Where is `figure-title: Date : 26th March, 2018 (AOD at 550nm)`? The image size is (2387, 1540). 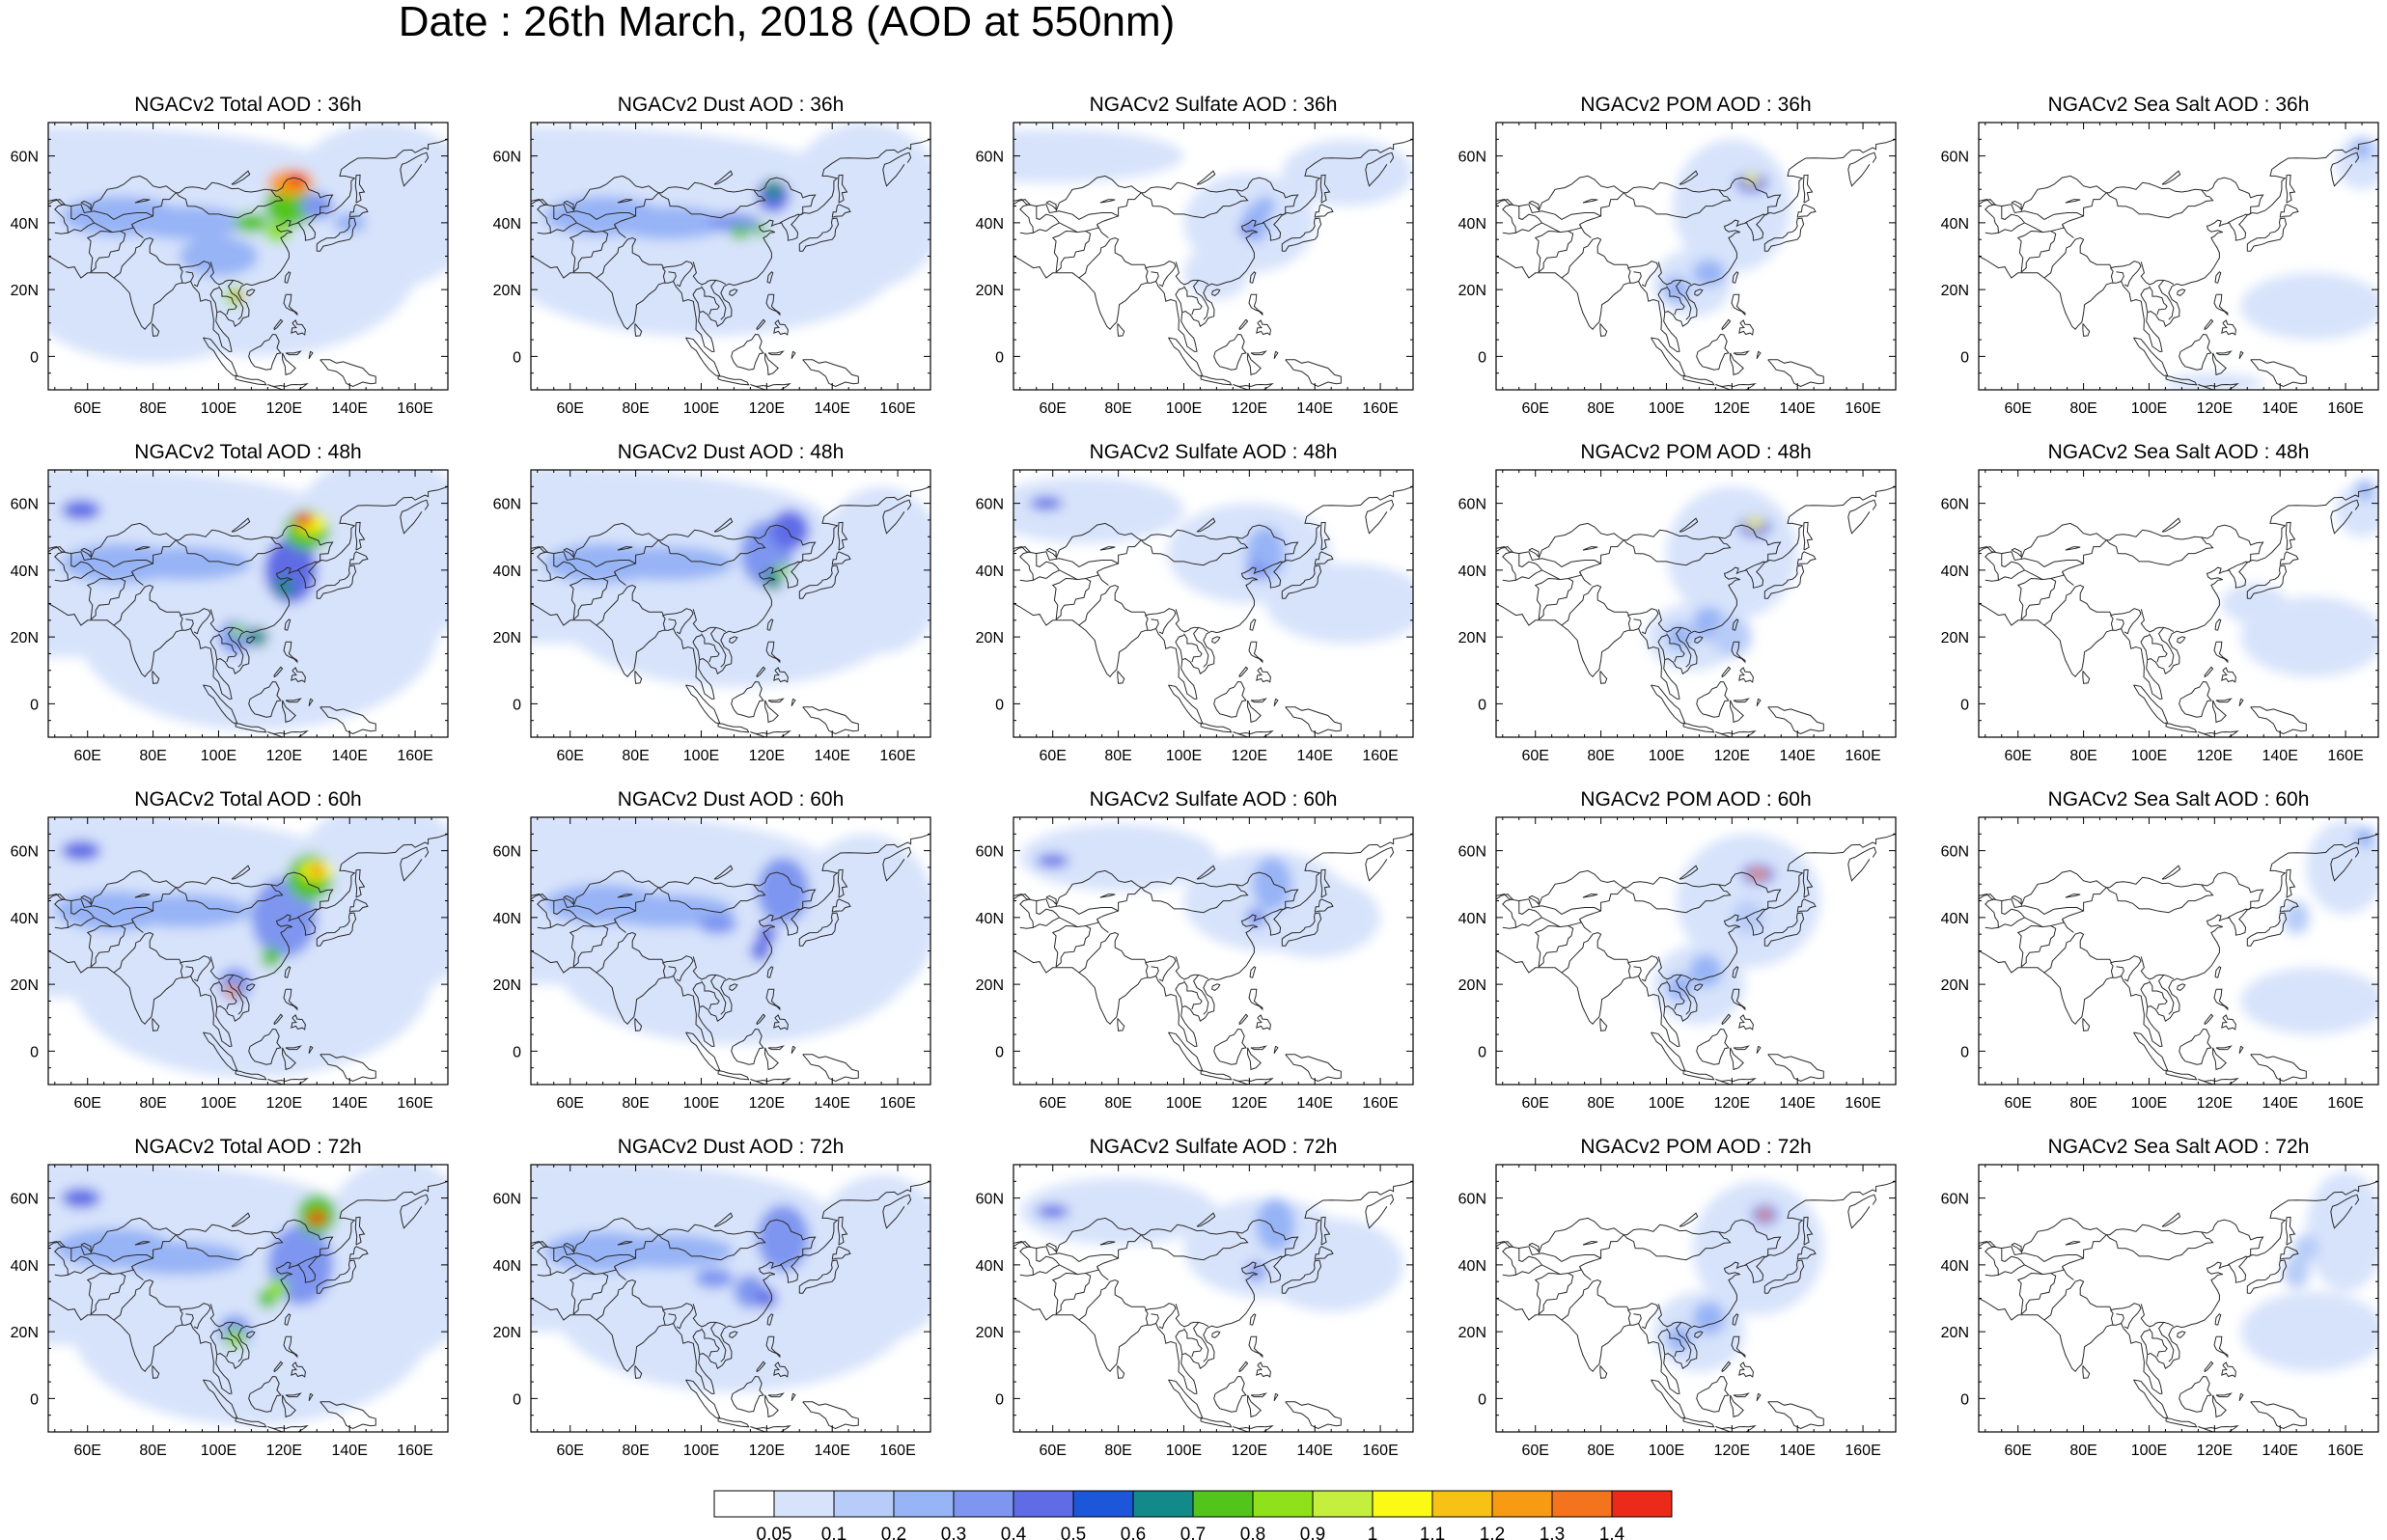 figure-title: Date : 26th March, 2018 (AOD at 550nm) is located at coordinates (787, 23).